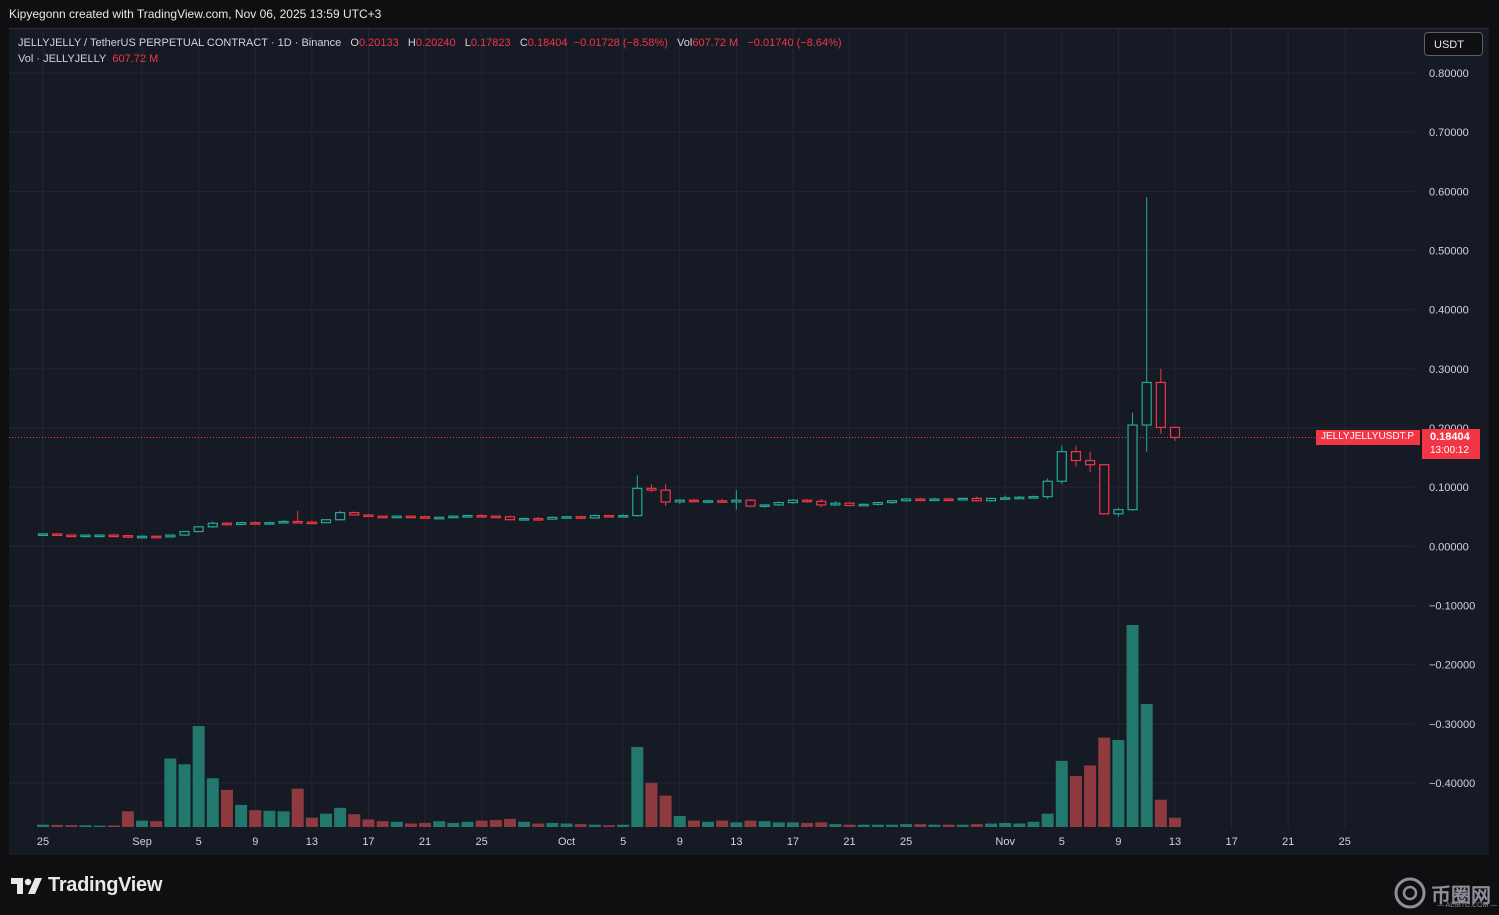 The width and height of the screenshot is (1499, 915). I want to click on low-label: L, so click(467, 43).